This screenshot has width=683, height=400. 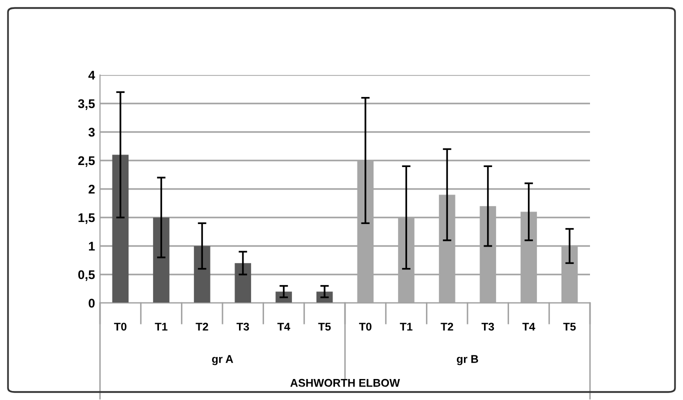 What do you see at coordinates (91, 132) in the screenshot?
I see `y-tick-label: 3` at bounding box center [91, 132].